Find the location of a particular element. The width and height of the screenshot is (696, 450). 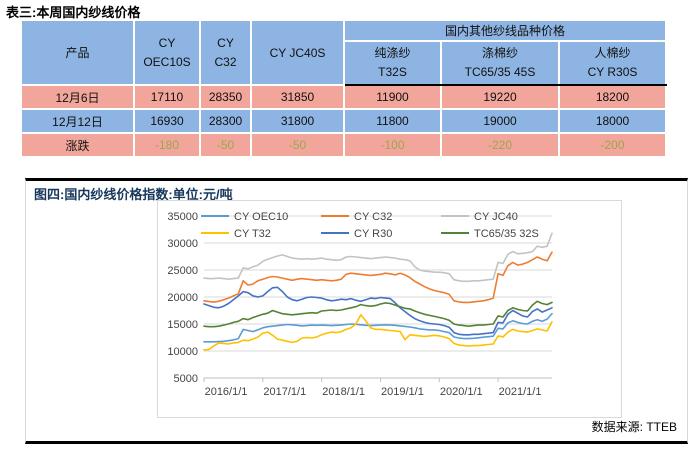

header-line: TC65/35 45S is located at coordinates (500, 72).